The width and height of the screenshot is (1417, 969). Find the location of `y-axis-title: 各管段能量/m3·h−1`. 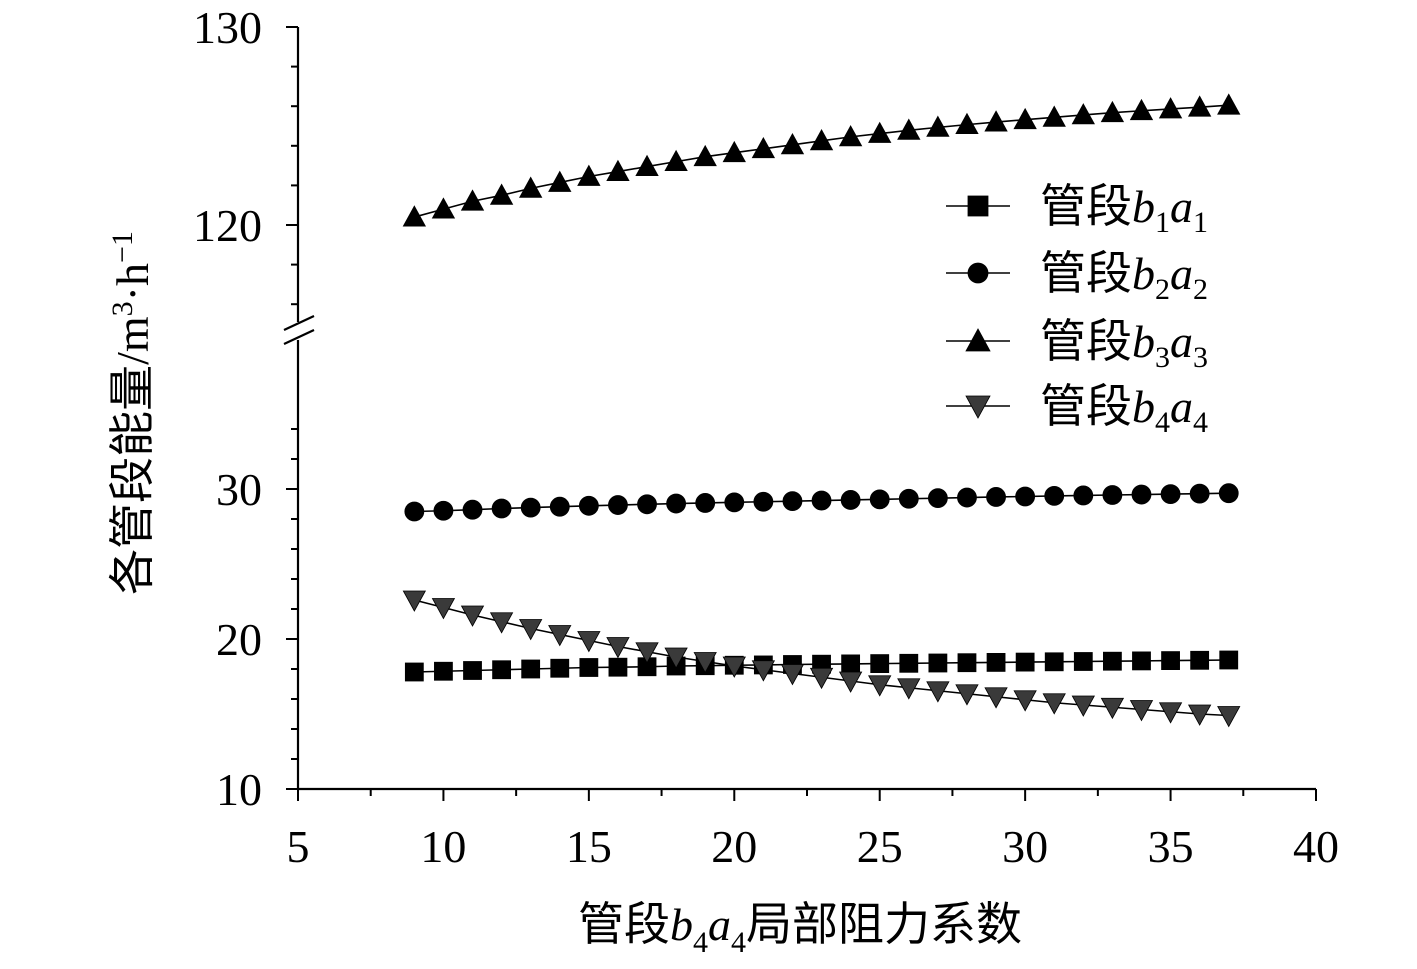

y-axis-title: 各管段能量/m3·h−1 is located at coordinates (132, 413).